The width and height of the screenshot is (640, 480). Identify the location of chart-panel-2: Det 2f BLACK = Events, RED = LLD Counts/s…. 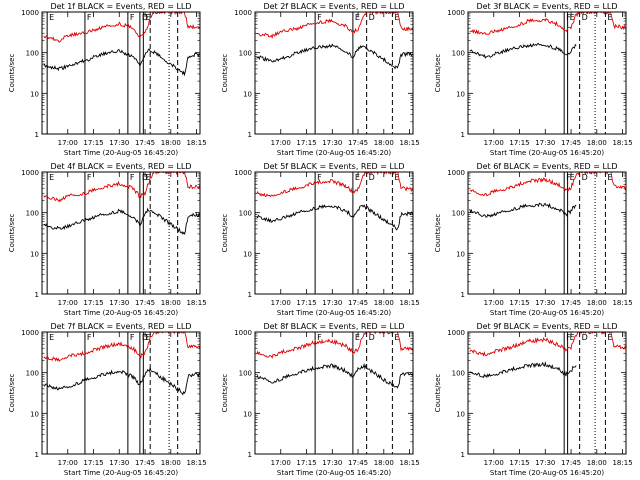
(320, 79).